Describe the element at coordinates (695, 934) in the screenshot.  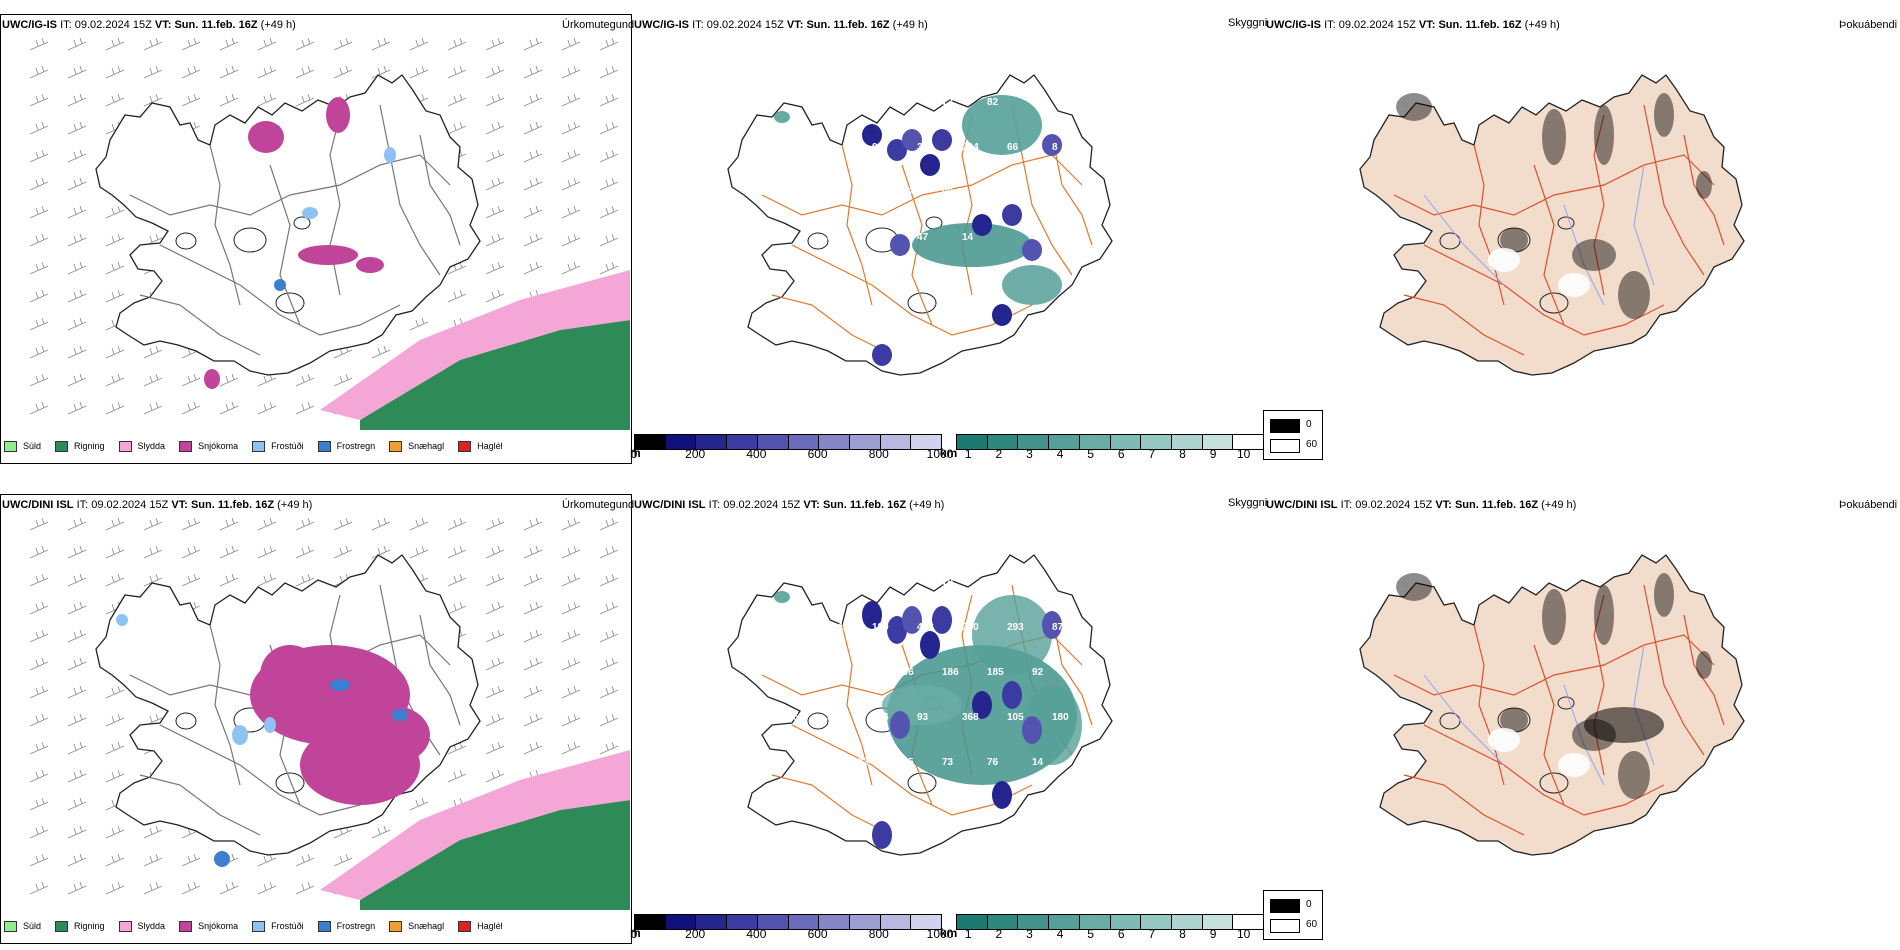
I see `colorbar-tick-label: 200` at that location.